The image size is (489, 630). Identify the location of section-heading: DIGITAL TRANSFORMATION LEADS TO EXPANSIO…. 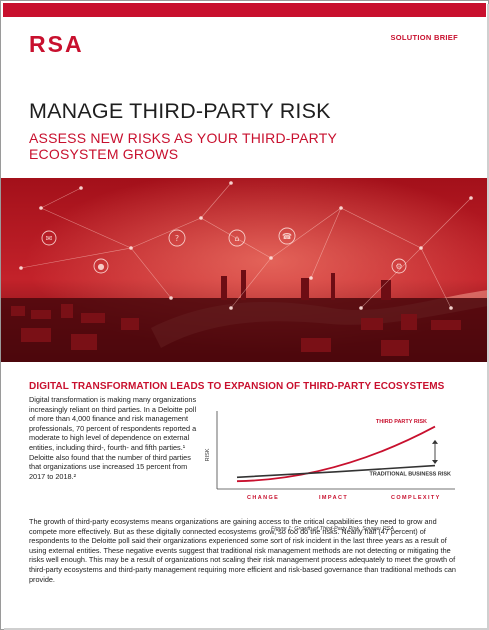
(237, 386).